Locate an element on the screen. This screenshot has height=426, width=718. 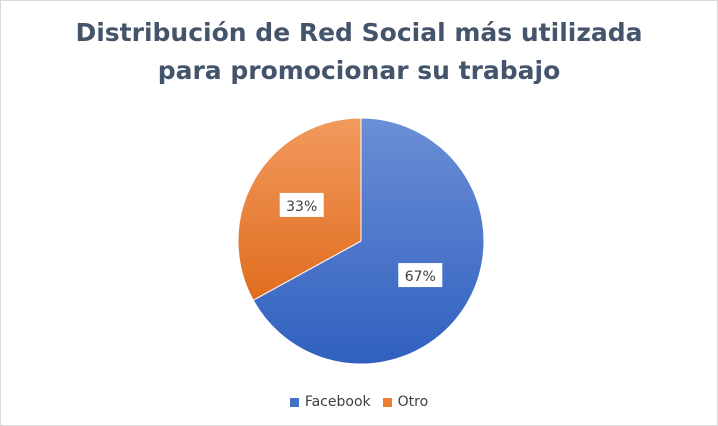
legend-label-facebook: Facebook is located at coordinates (337, 402).